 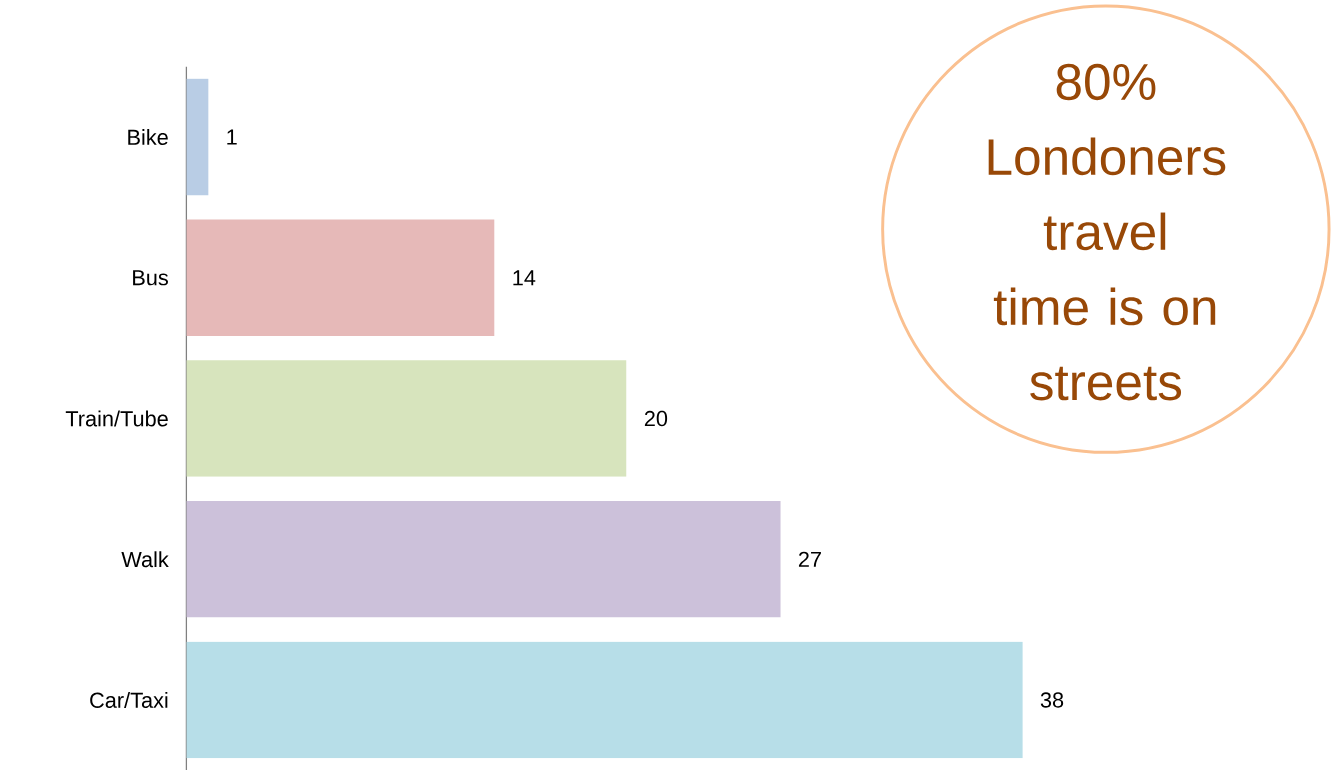 What do you see at coordinates (116, 418) in the screenshot?
I see `y-tick-label: Train/Tube` at bounding box center [116, 418].